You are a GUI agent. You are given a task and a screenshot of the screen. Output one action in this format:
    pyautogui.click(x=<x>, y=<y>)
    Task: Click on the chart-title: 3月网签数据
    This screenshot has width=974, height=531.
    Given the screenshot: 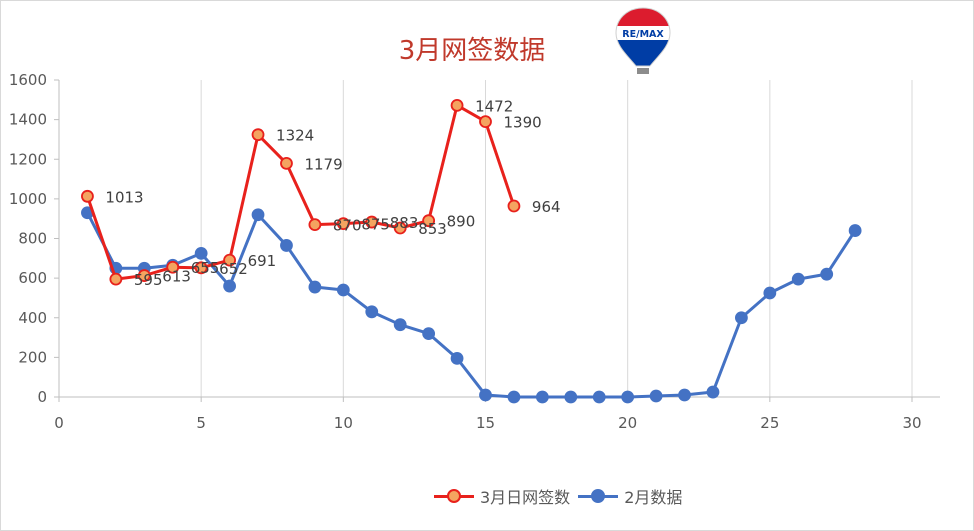 What is the action you would take?
    pyautogui.click(x=472, y=51)
    